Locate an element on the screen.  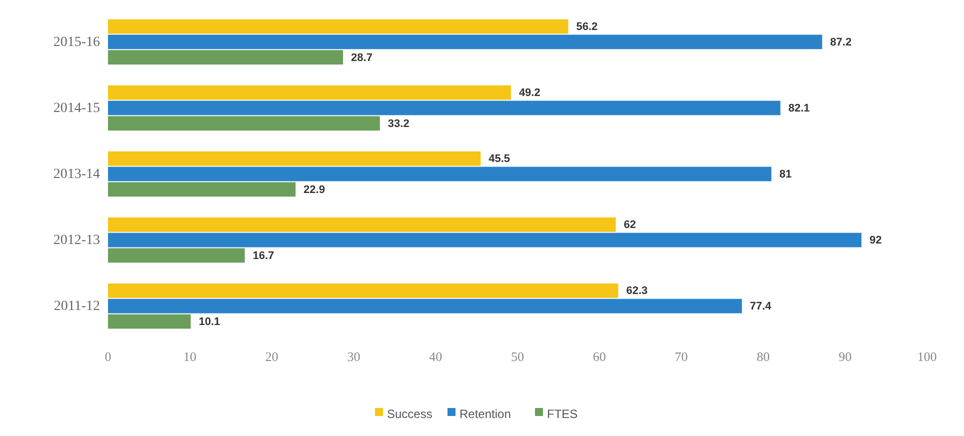
x-tick-label: 90 is located at coordinates (845, 356).